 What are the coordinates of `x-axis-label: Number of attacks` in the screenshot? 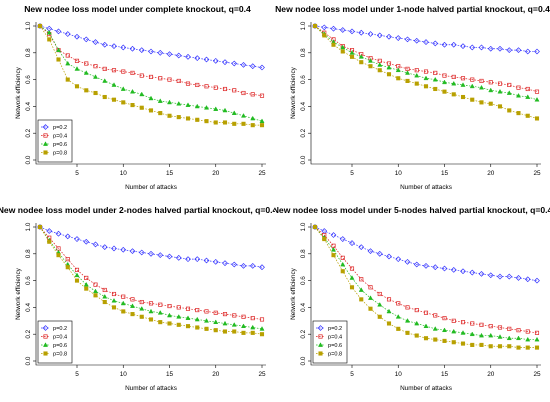 It's located at (151, 388).